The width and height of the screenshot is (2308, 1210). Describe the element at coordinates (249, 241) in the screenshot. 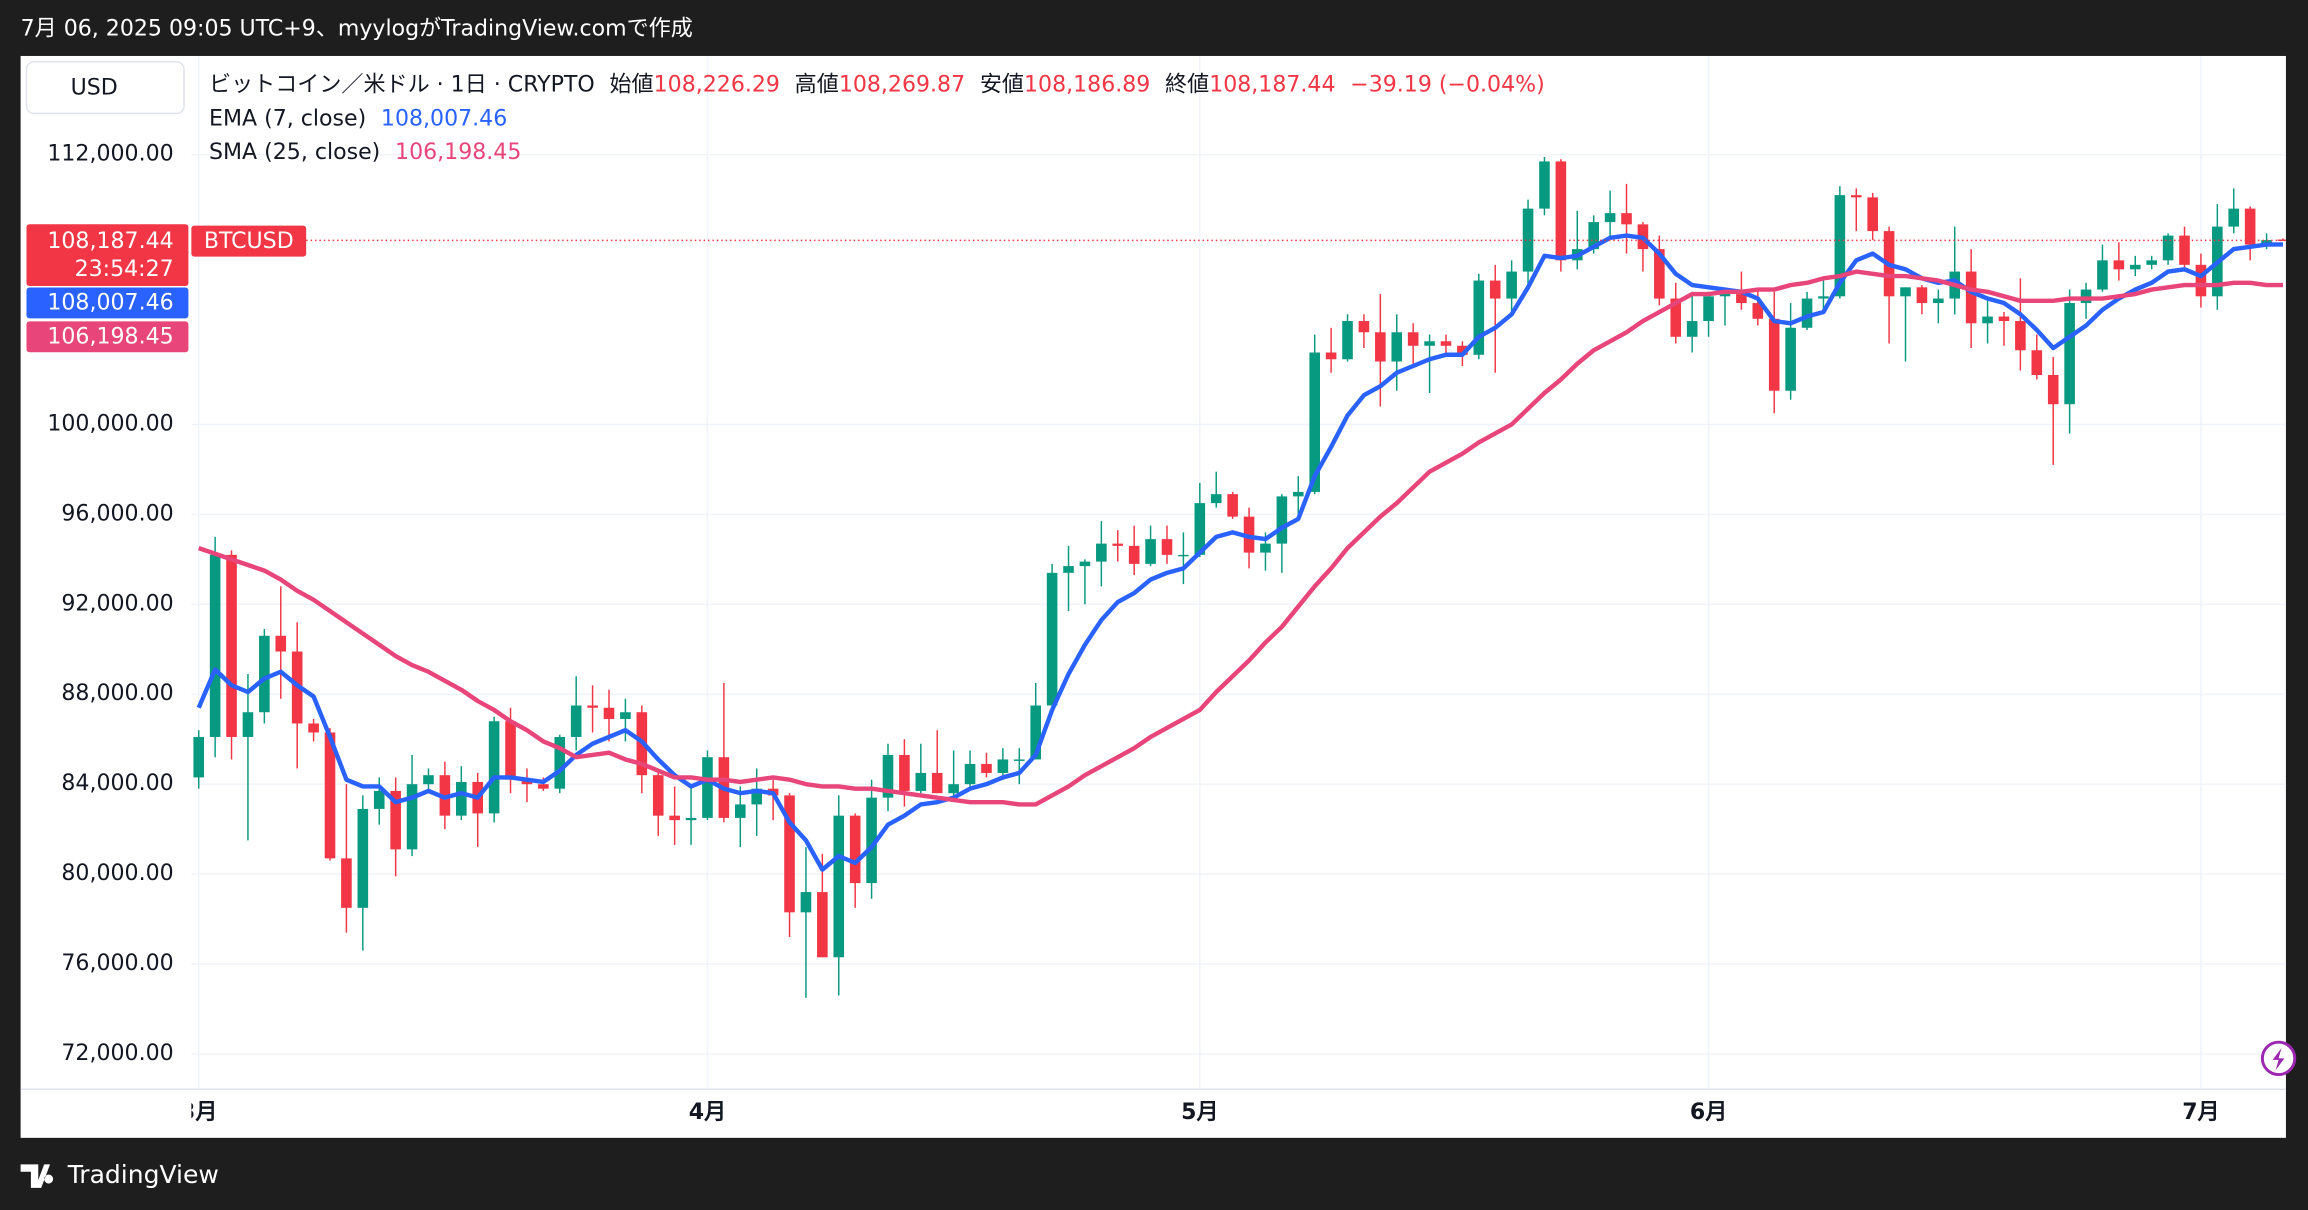

I see `ticker: BTCUSD` at that location.